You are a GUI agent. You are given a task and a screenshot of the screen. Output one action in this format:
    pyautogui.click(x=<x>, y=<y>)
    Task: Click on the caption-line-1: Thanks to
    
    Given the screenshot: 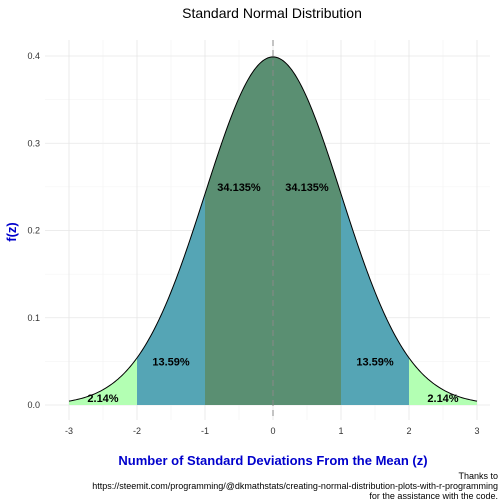 What is the action you would take?
    pyautogui.click(x=478, y=476)
    